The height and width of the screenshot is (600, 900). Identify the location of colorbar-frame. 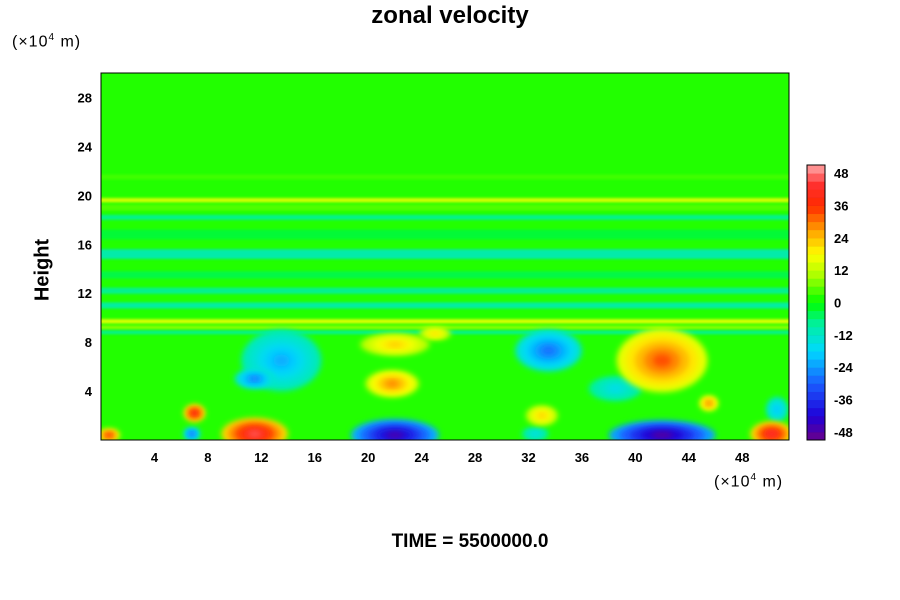
(816, 302).